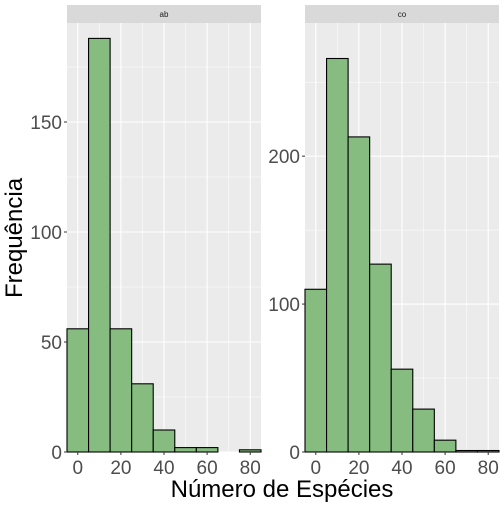  I want to click on facet-strip-label: ab, so click(164, 14).